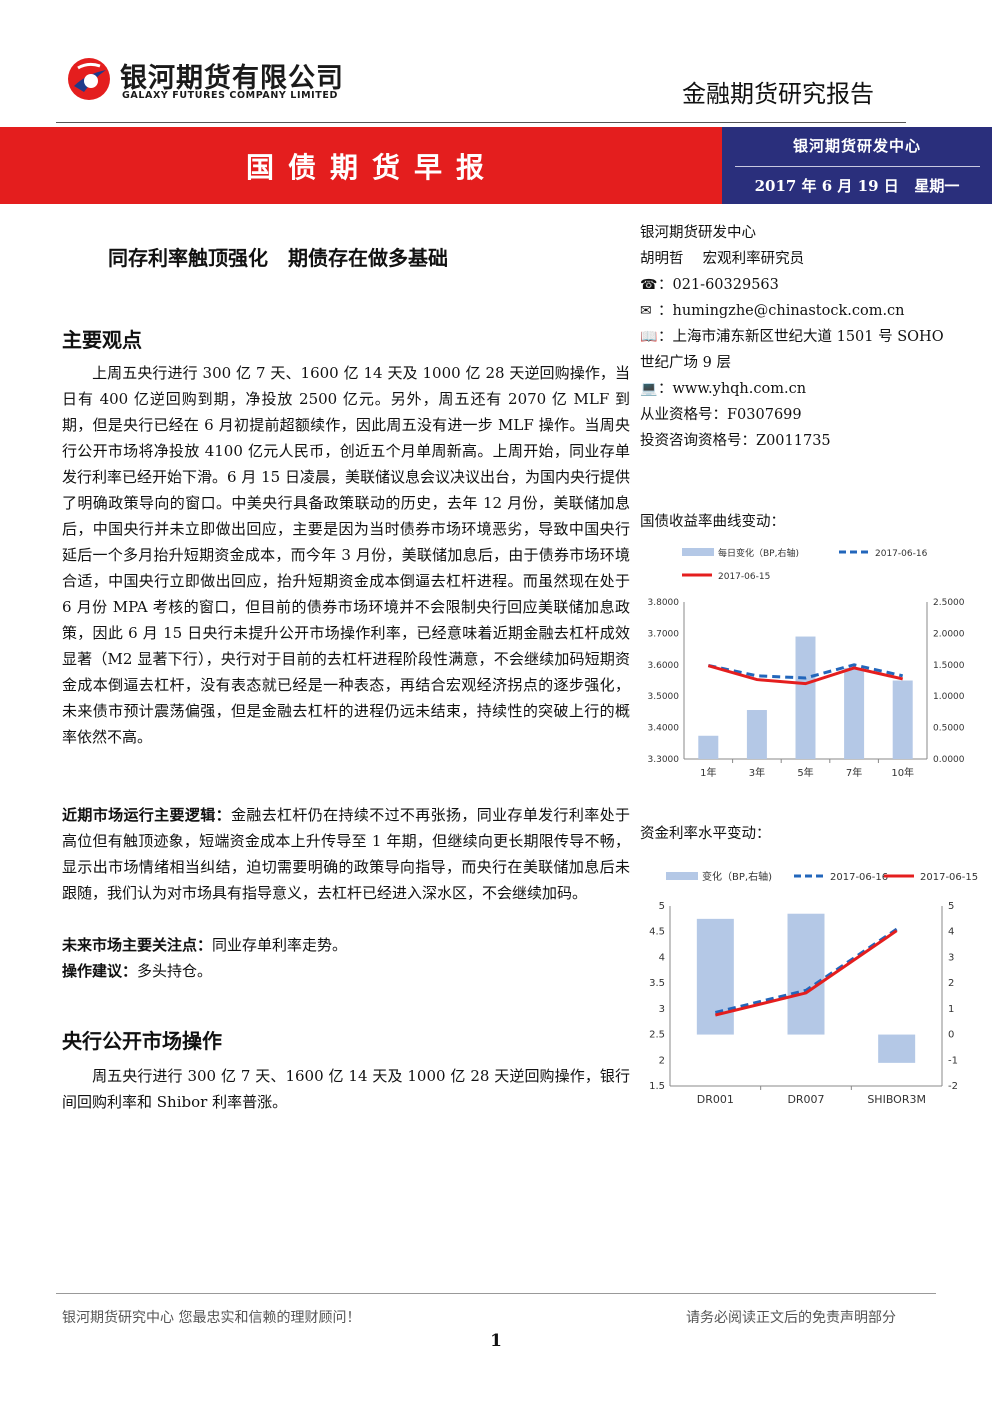  Describe the element at coordinates (737, 876) in the screenshot. I see `legend-label: 变化（BP,右轴)` at that location.